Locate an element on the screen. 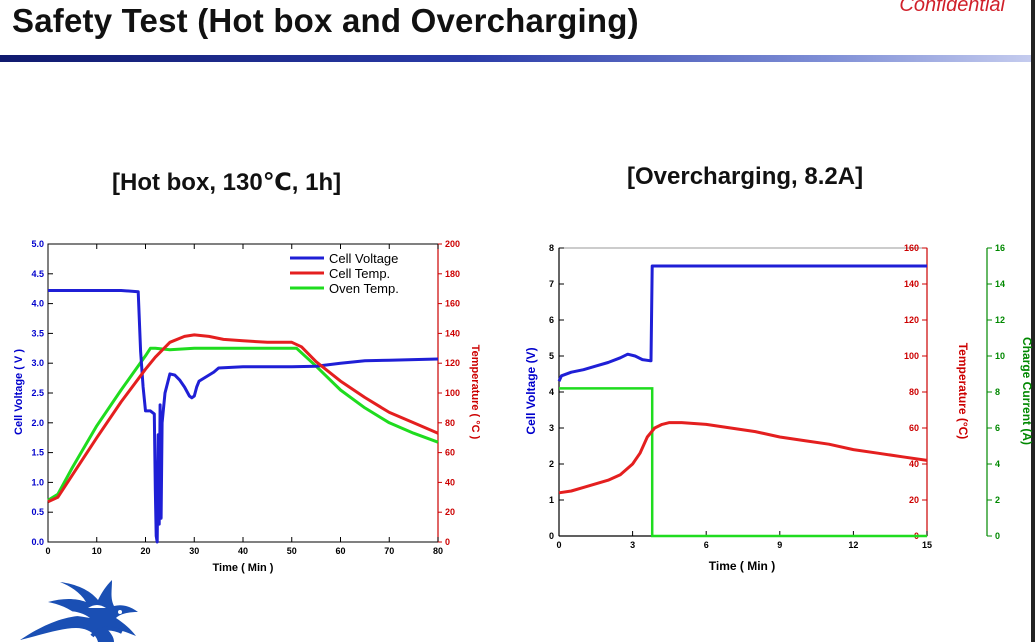 The width and height of the screenshot is (1035, 642). hotbox-y-label: Cell Voltage ( V ) is located at coordinates (19, 392).